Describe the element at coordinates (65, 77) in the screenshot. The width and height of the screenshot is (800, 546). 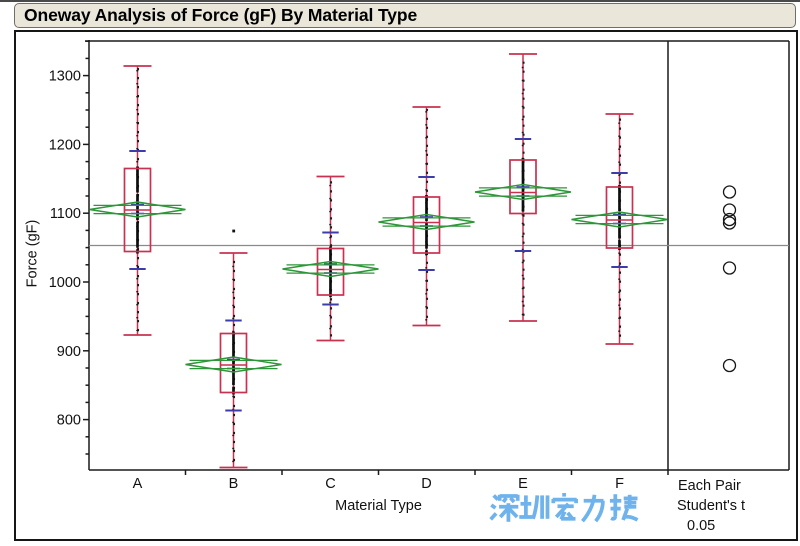
I see `svg-text: 1300` at that location.